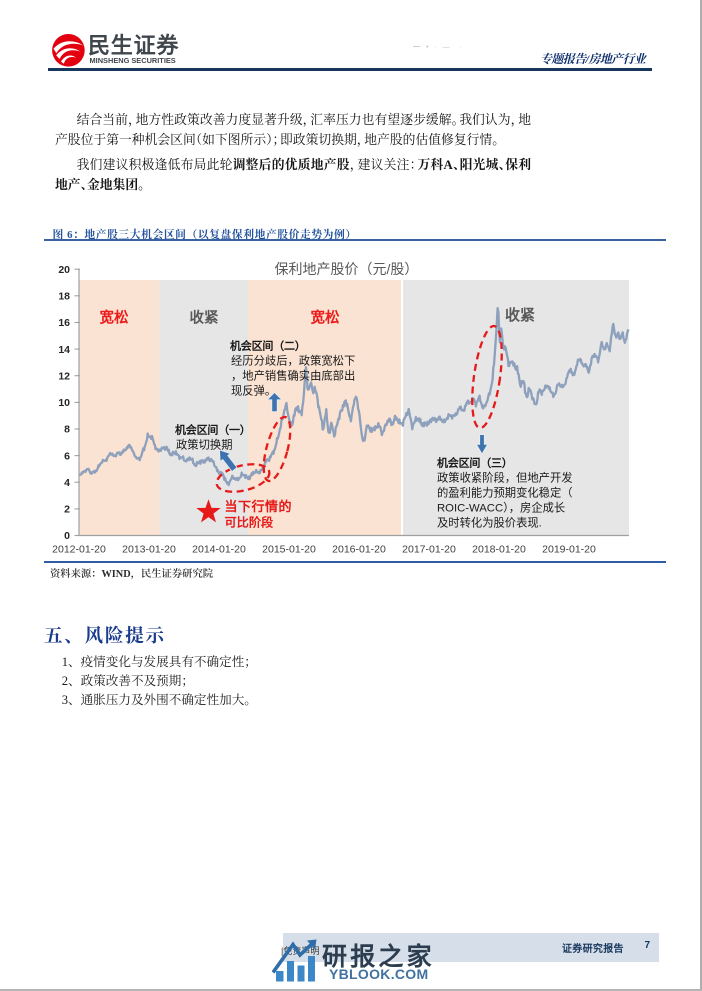  I want to click on svg-text: 14, so click(64, 350).